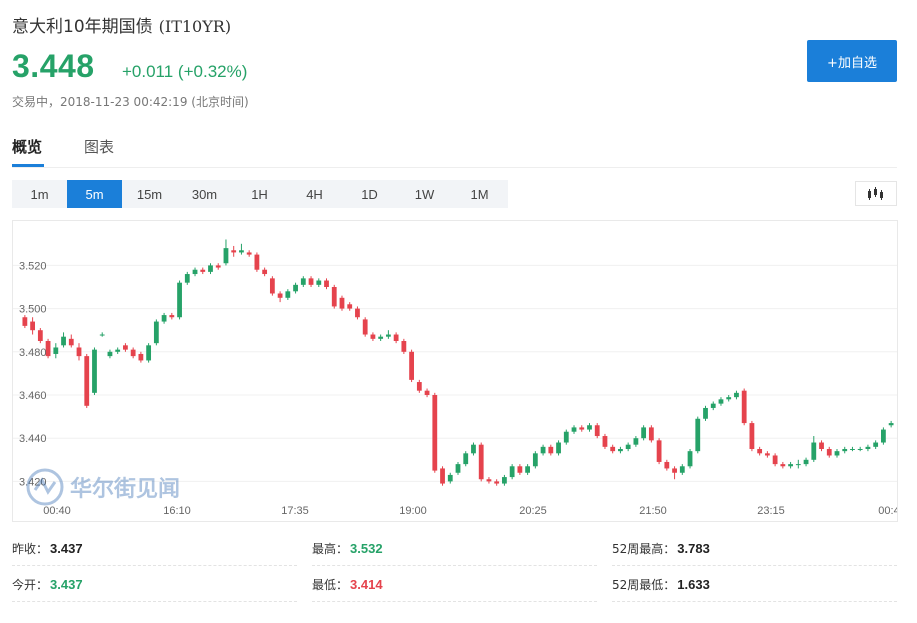 The height and width of the screenshot is (623, 917). I want to click on period-1d: 1D, so click(369, 194).